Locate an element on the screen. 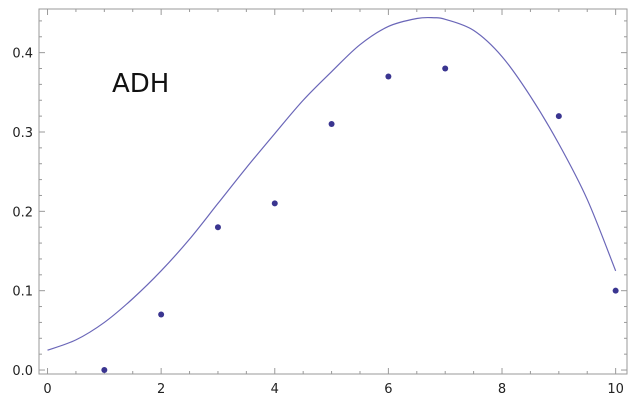  y-tick-label: 0.1 is located at coordinates (22, 292).